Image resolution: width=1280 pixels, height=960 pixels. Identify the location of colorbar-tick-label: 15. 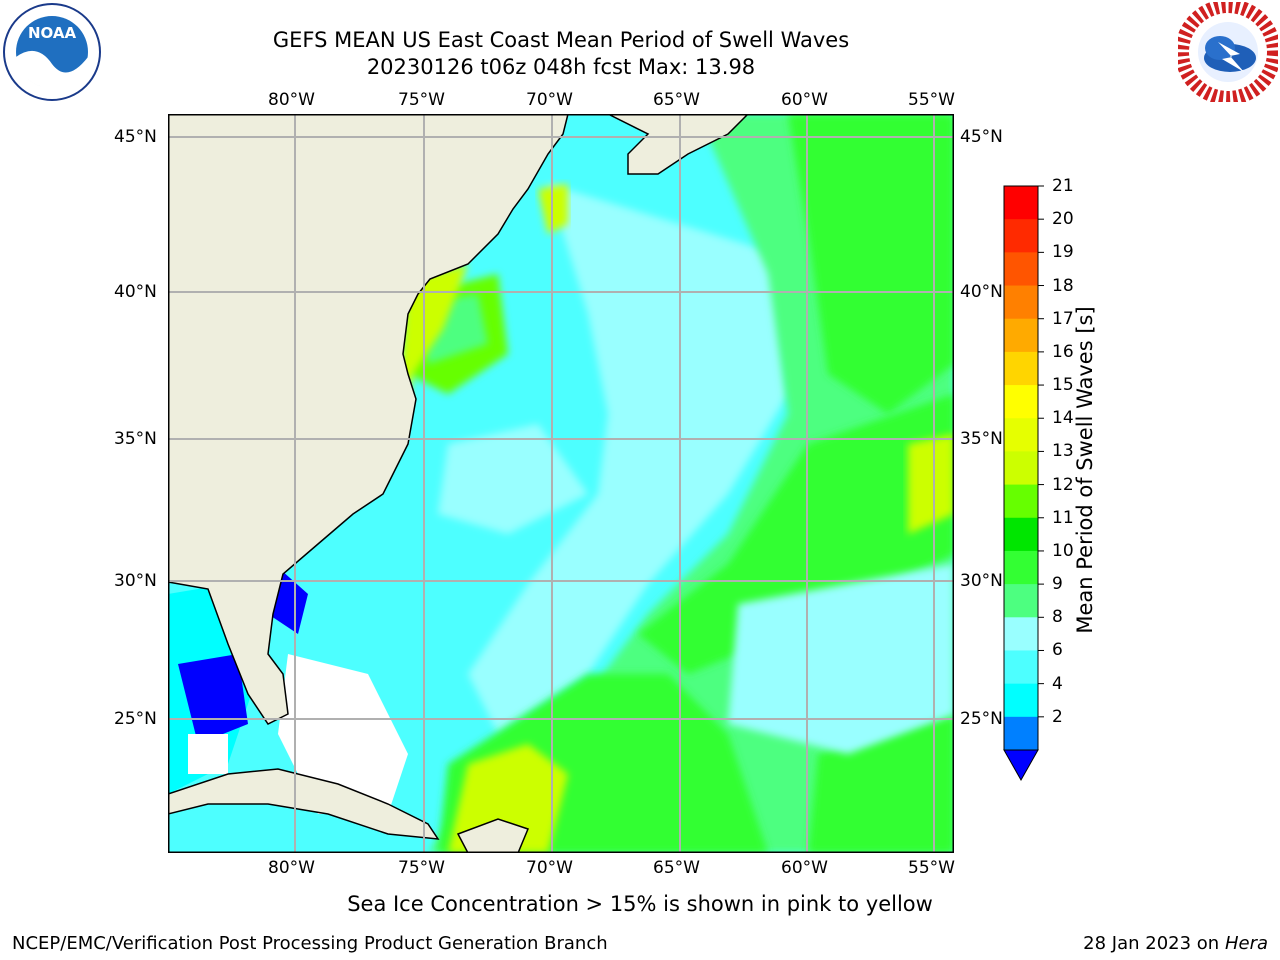
(1063, 385).